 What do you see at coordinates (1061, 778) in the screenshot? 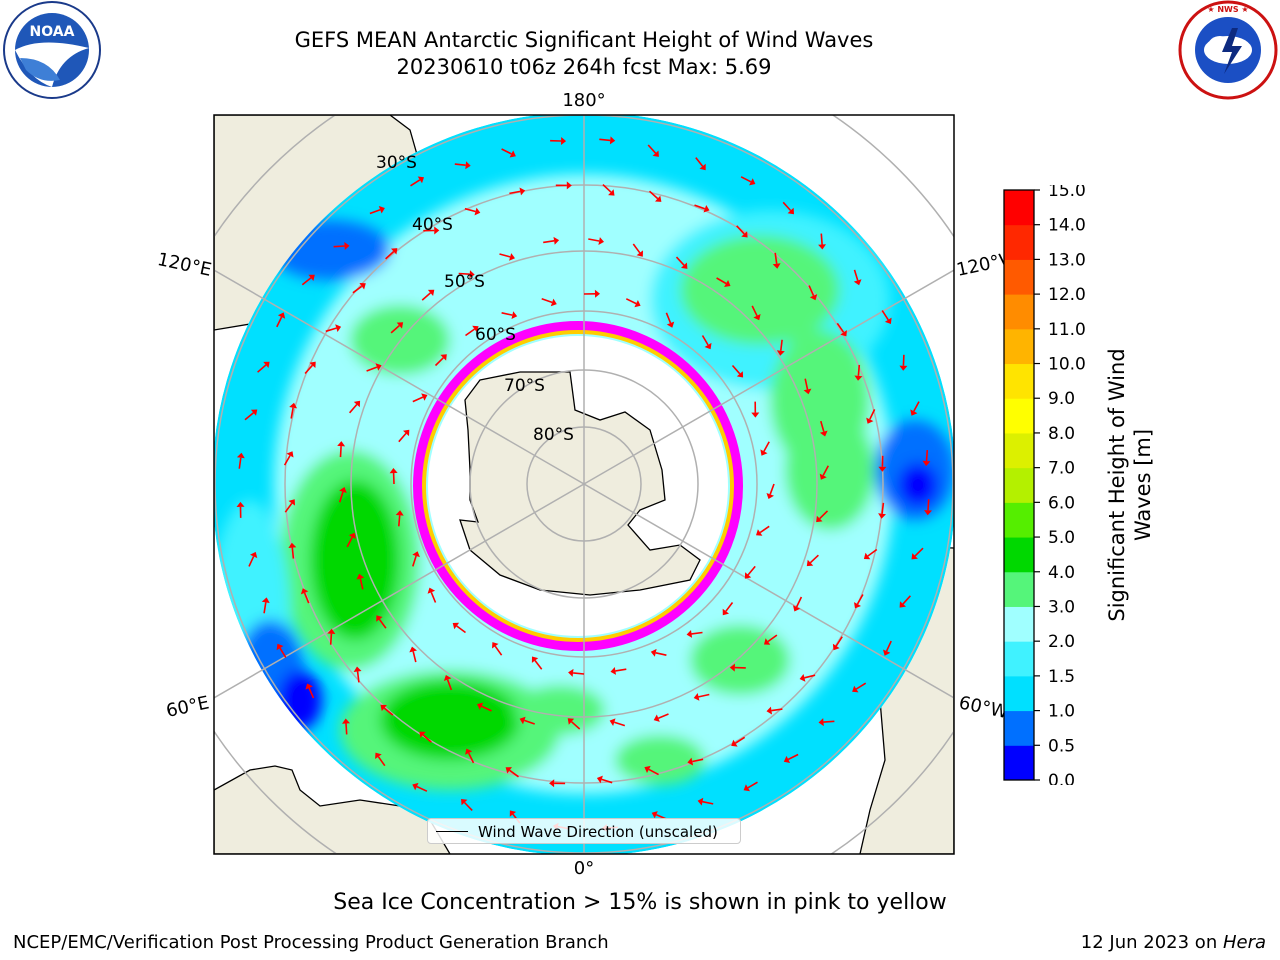
I see `colorbar-tick-label: 0.0` at bounding box center [1061, 778].